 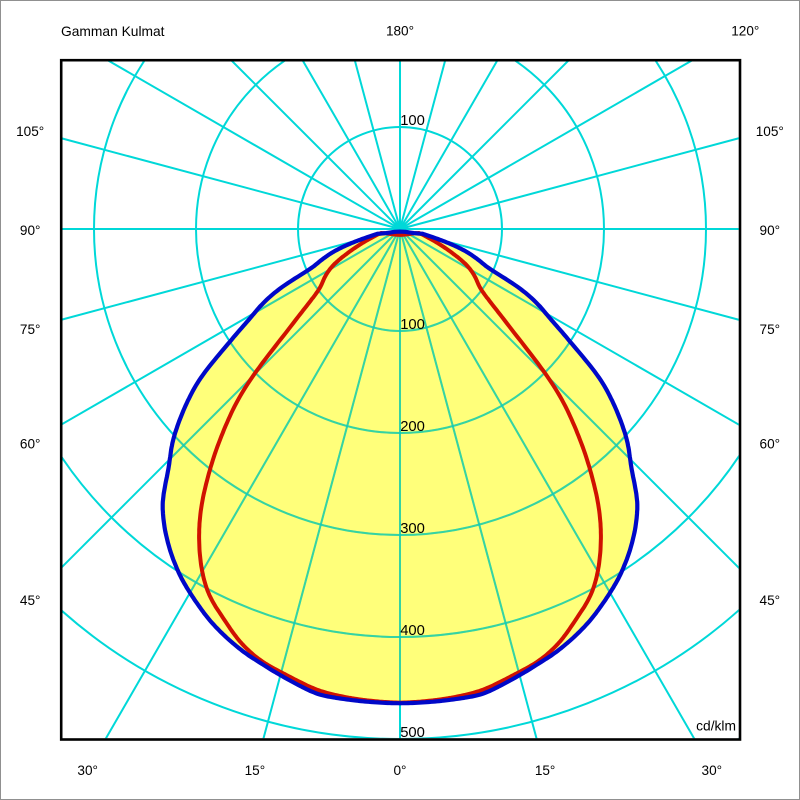 I want to click on svg-text: 300, so click(x=412, y=529).